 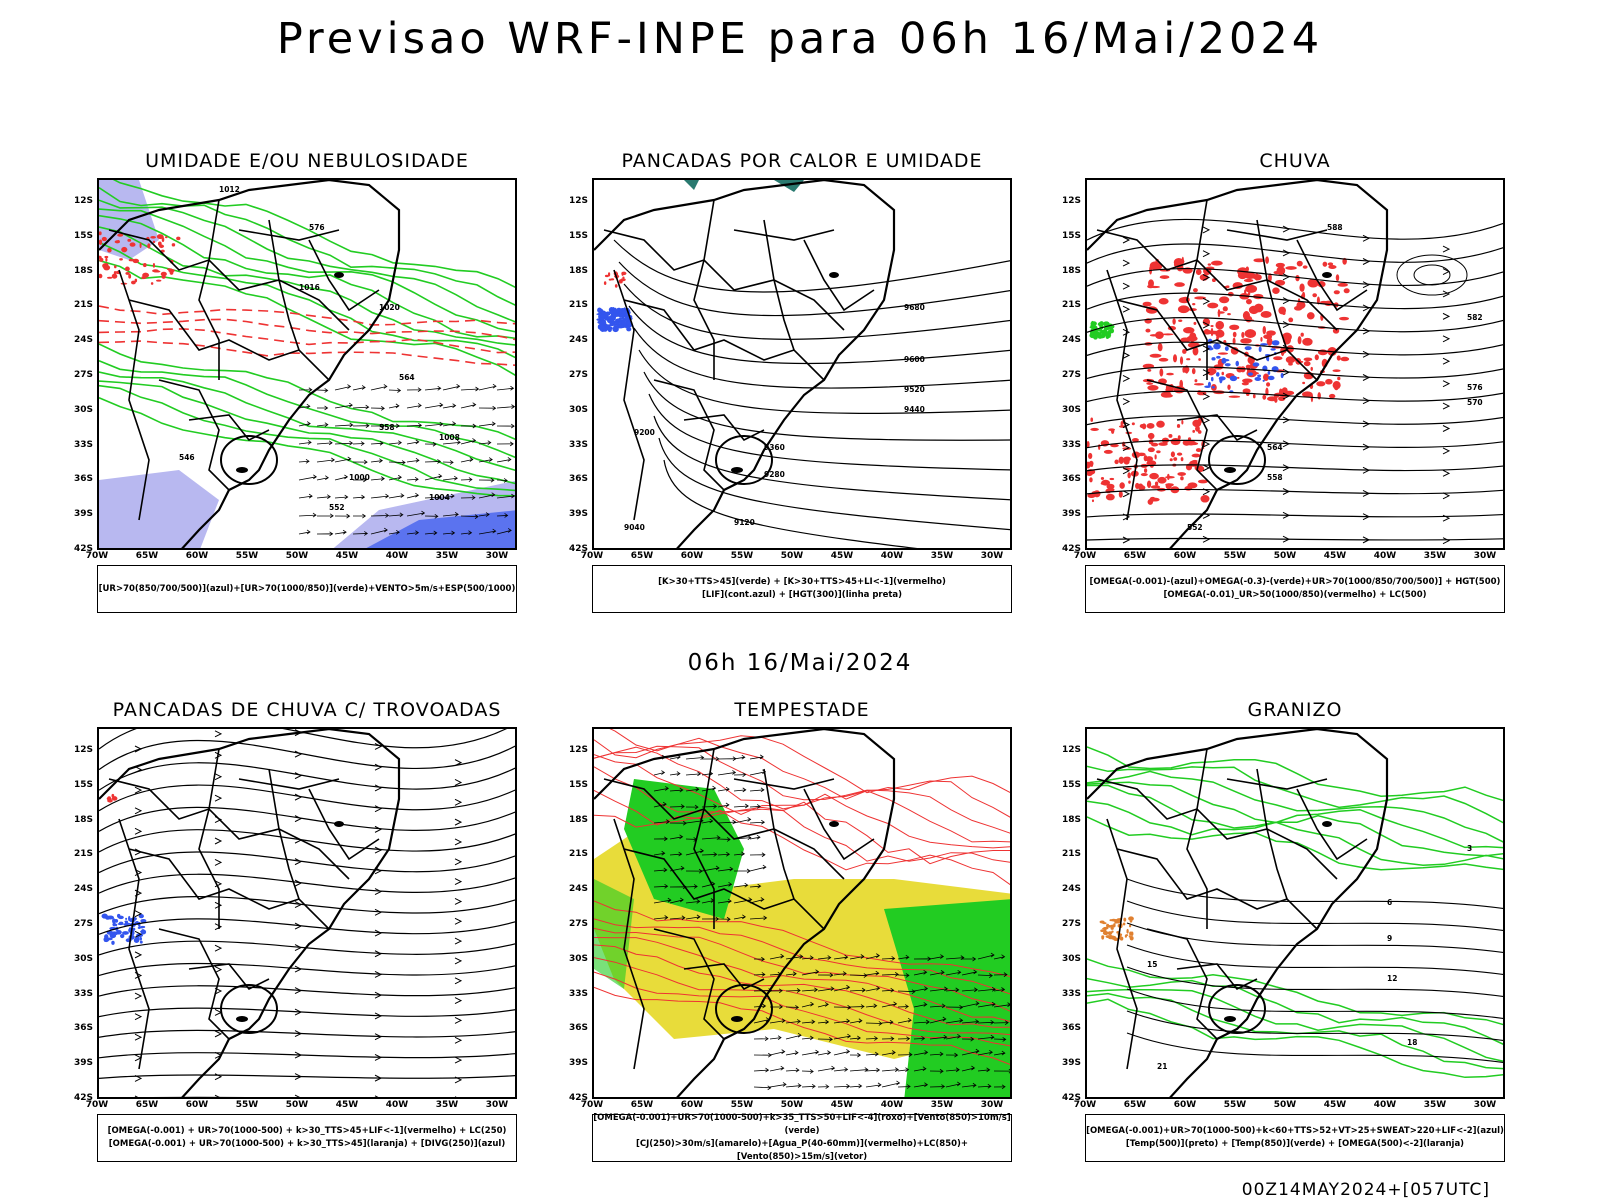 I want to click on humidity-area, so click(x=159, y=509).